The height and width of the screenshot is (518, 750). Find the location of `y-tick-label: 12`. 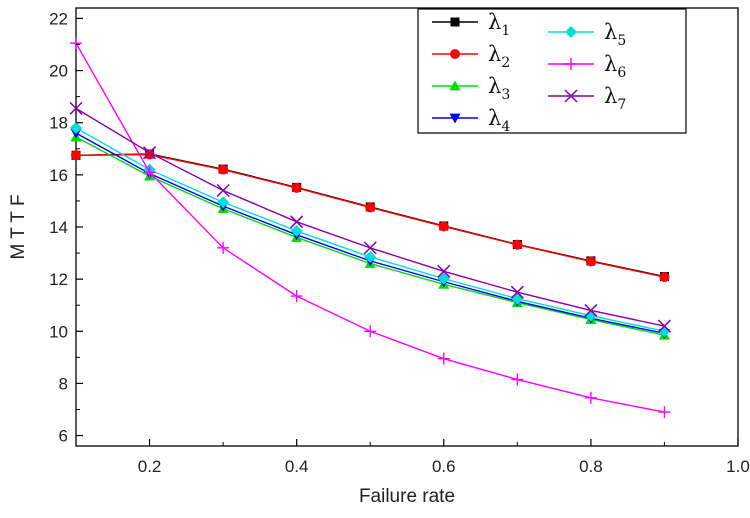

y-tick-label: 12 is located at coordinates (58, 279).